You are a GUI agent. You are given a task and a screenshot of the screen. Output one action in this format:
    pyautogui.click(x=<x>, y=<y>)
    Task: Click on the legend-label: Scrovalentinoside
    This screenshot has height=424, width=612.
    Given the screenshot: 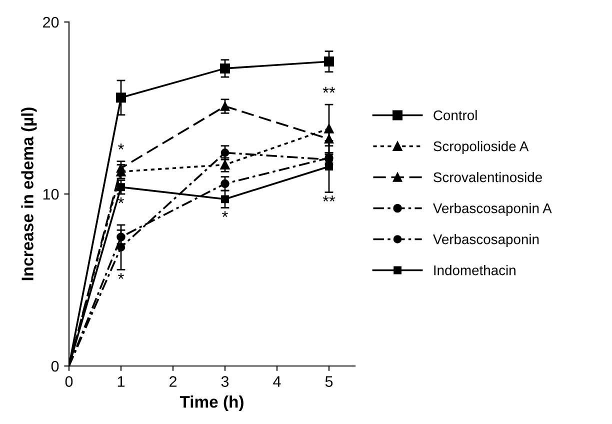 What is the action you would take?
    pyautogui.click(x=488, y=177)
    